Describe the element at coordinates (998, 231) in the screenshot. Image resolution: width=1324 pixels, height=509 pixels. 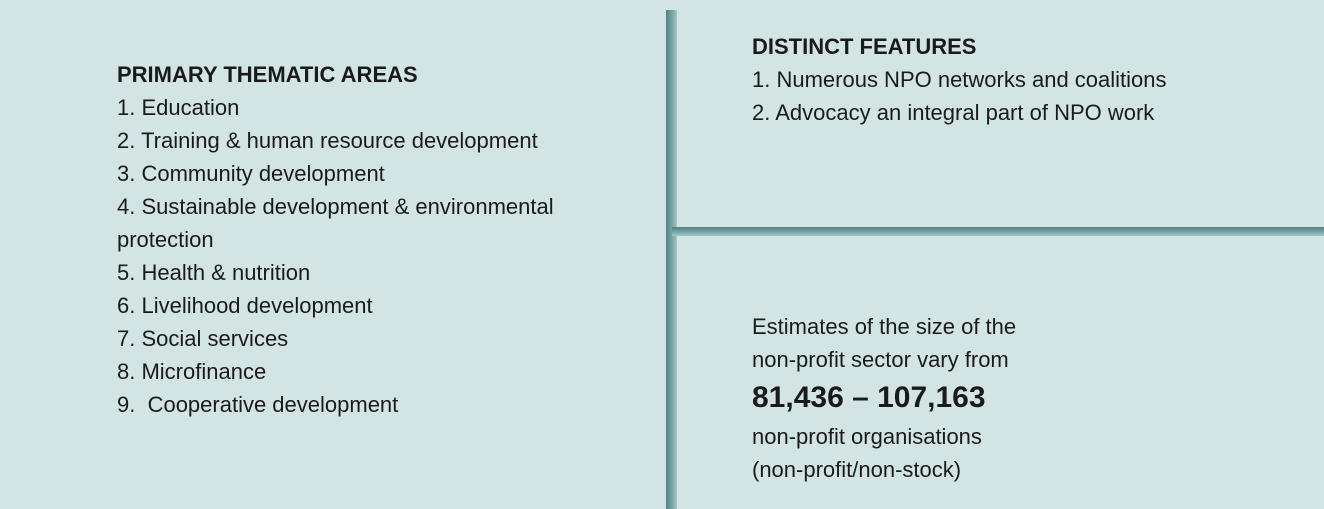
I see `horizontal-divider` at that location.